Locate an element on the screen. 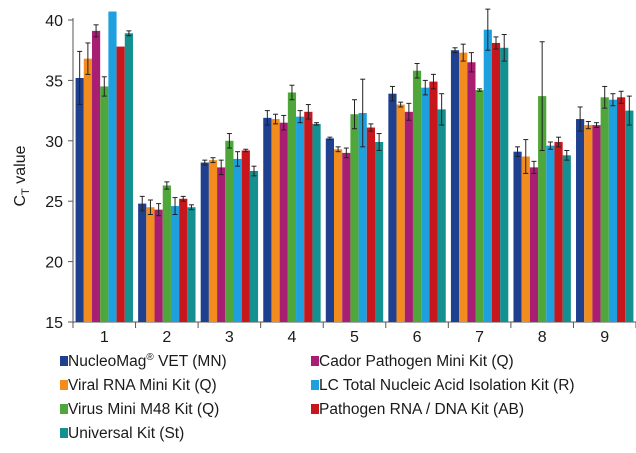  legend-item: Cador Pathogen Mini Kit (Q) is located at coordinates (412, 361).